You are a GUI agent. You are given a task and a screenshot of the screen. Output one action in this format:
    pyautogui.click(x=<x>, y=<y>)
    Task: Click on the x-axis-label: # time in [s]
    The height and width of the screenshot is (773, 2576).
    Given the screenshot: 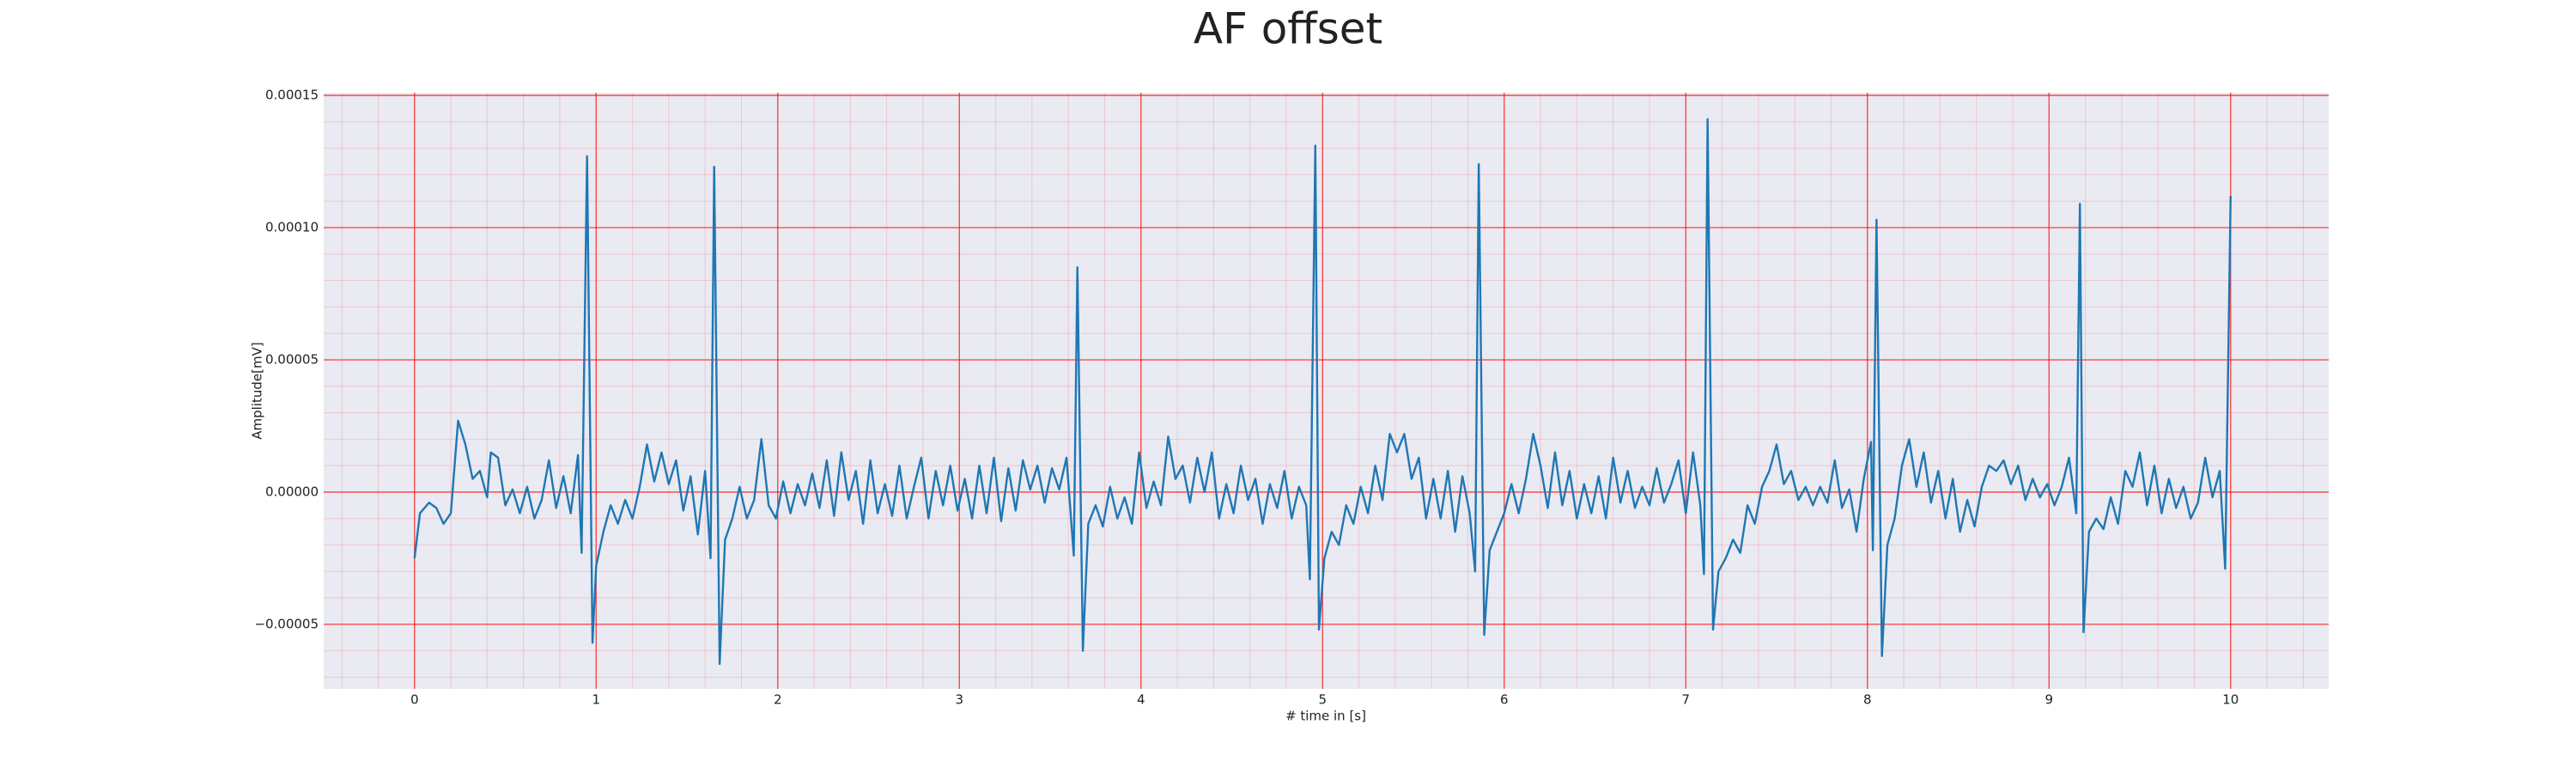 What is the action you would take?
    pyautogui.click(x=1325, y=716)
    